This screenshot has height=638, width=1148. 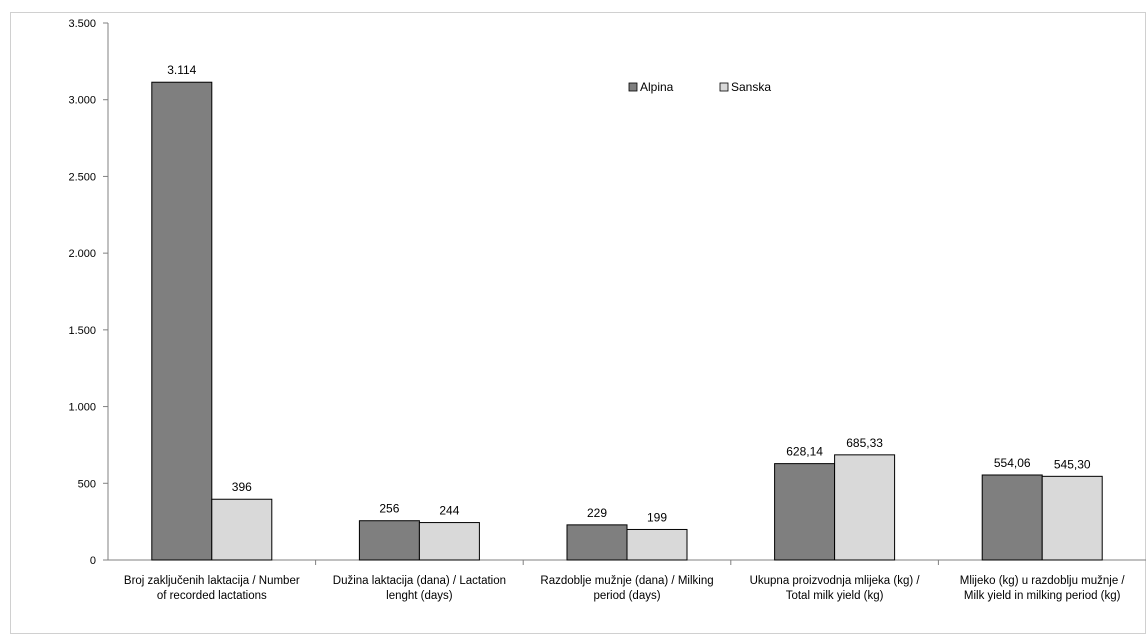 I want to click on legend-label-sanska: Sanska, so click(x=751, y=87).